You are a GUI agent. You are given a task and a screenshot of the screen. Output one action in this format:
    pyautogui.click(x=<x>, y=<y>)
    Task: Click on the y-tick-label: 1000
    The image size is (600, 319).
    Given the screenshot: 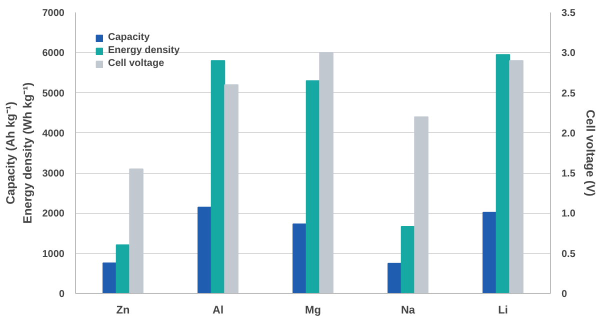 What is the action you would take?
    pyautogui.click(x=53, y=254)
    